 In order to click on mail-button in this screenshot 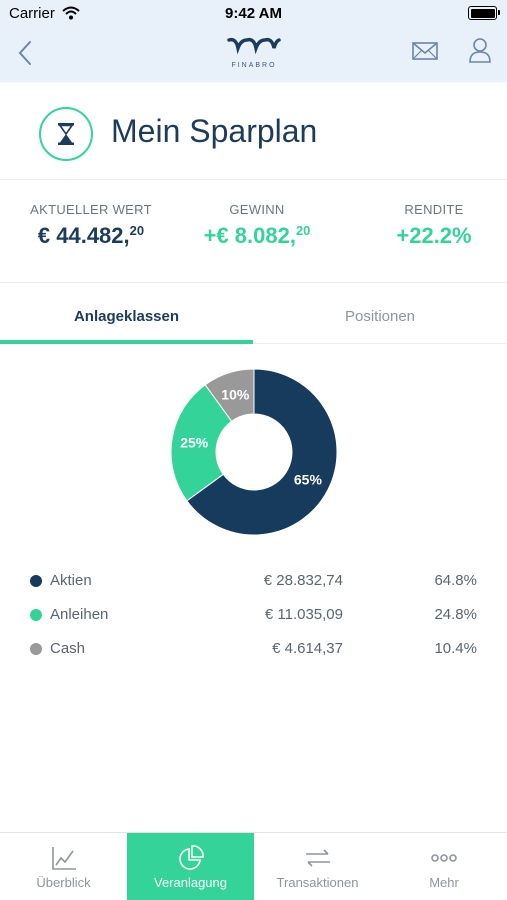, I will do `click(425, 52)`.